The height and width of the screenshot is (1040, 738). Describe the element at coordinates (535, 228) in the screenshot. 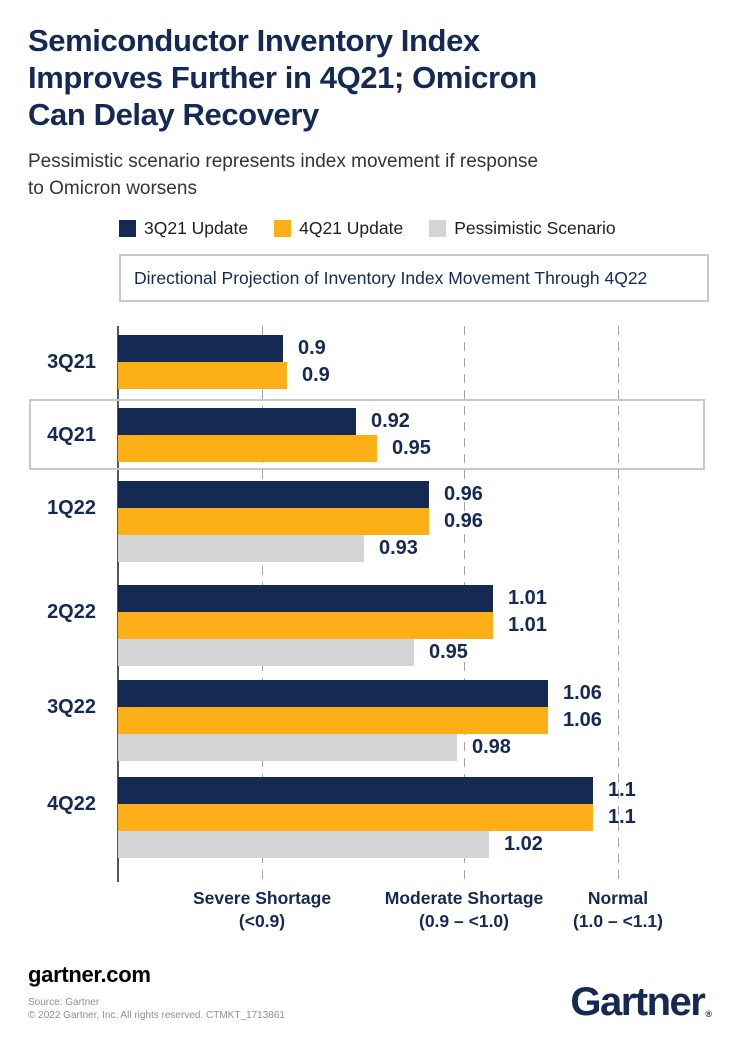

I see `legend-label: Pessimistic Scenario` at that location.